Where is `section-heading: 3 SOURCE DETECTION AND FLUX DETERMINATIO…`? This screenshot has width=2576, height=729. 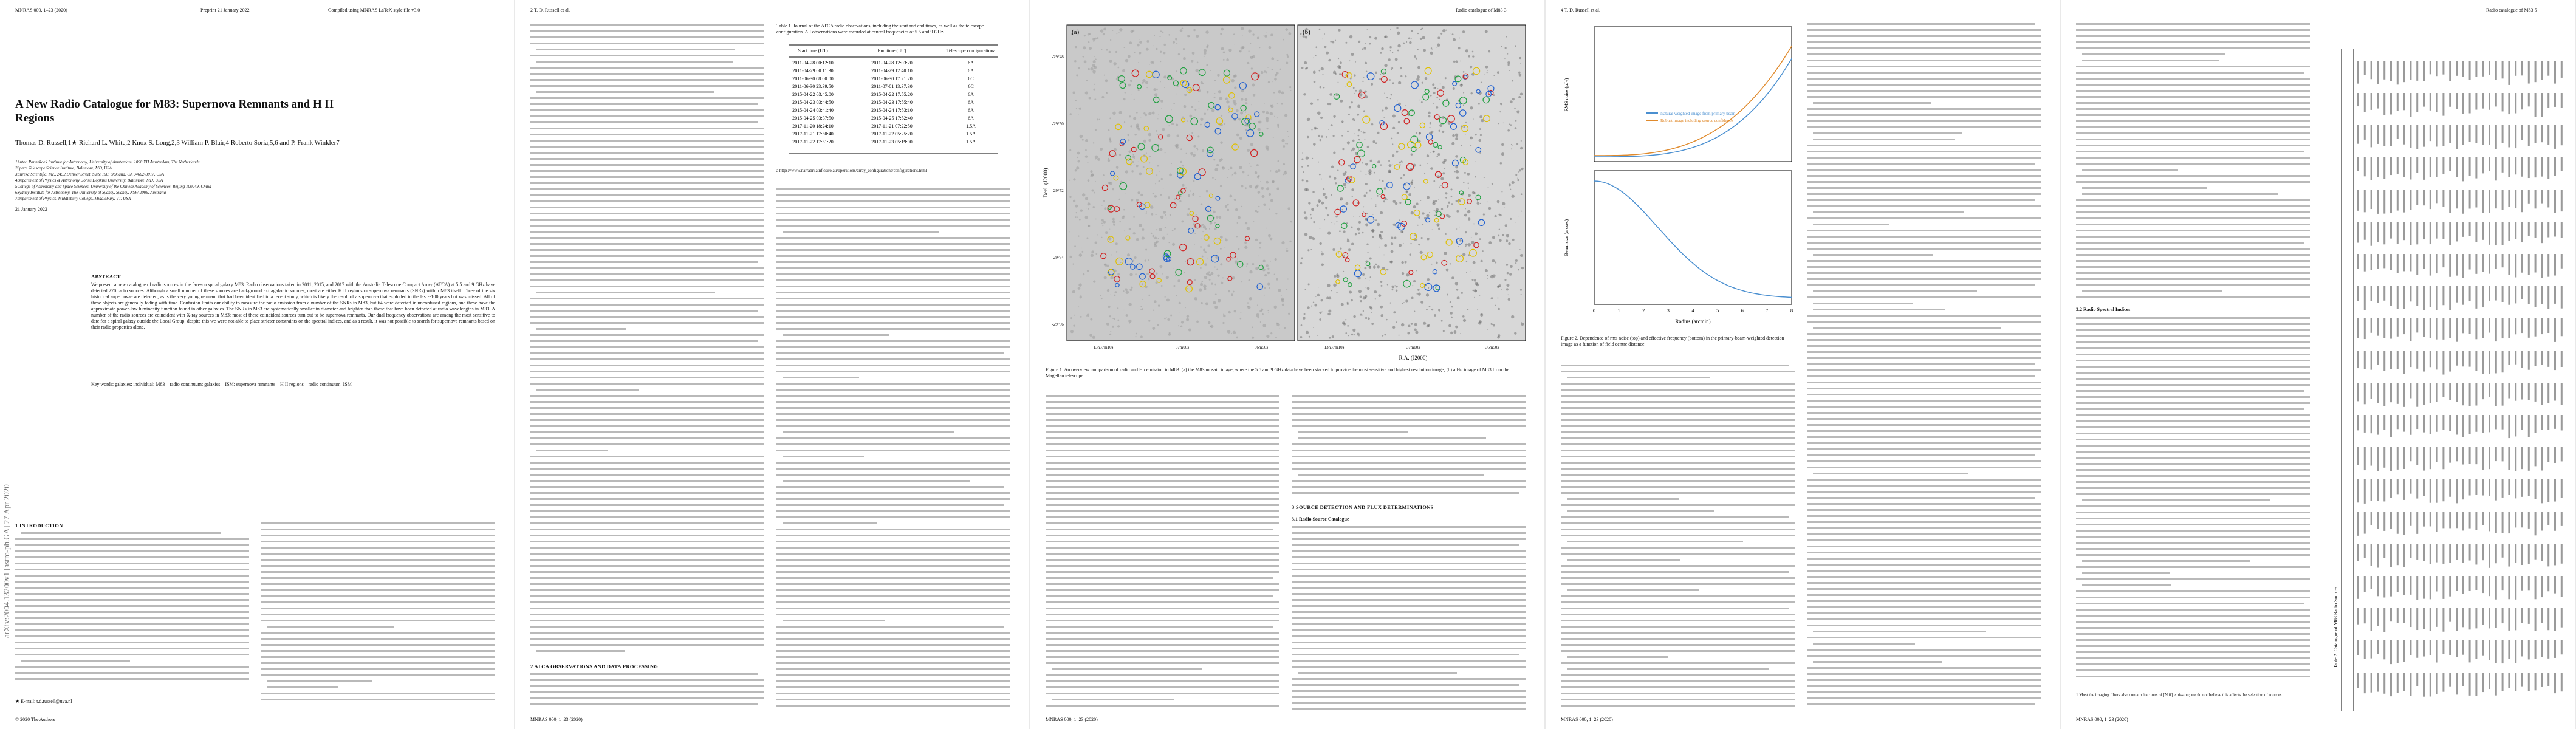 section-heading: 3 SOURCE DETECTION AND FLUX DETERMINATIO… is located at coordinates (1363, 507).